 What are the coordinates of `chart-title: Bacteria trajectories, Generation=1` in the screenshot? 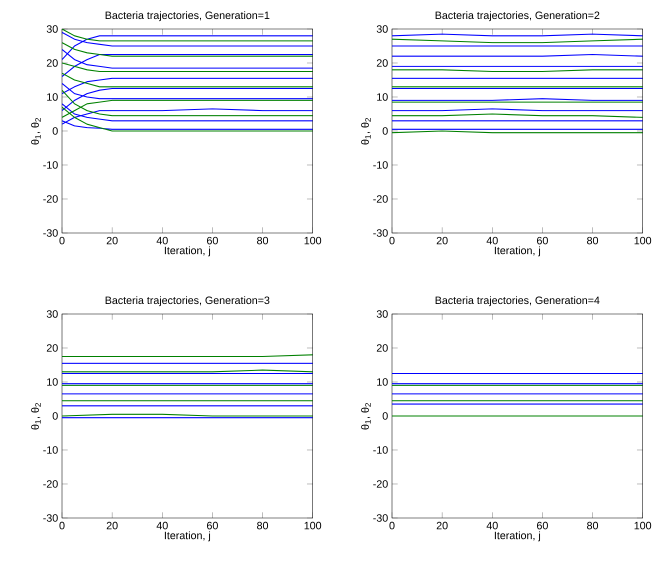 It's located at (188, 16).